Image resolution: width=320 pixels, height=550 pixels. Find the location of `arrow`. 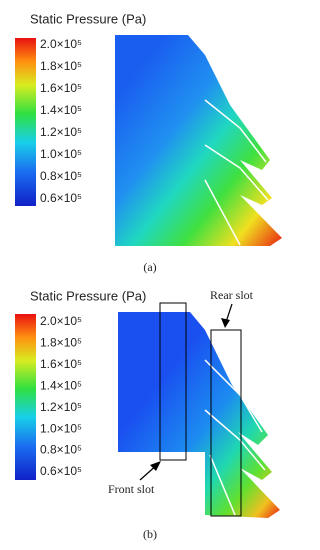

arrow is located at coordinates (229, 313).